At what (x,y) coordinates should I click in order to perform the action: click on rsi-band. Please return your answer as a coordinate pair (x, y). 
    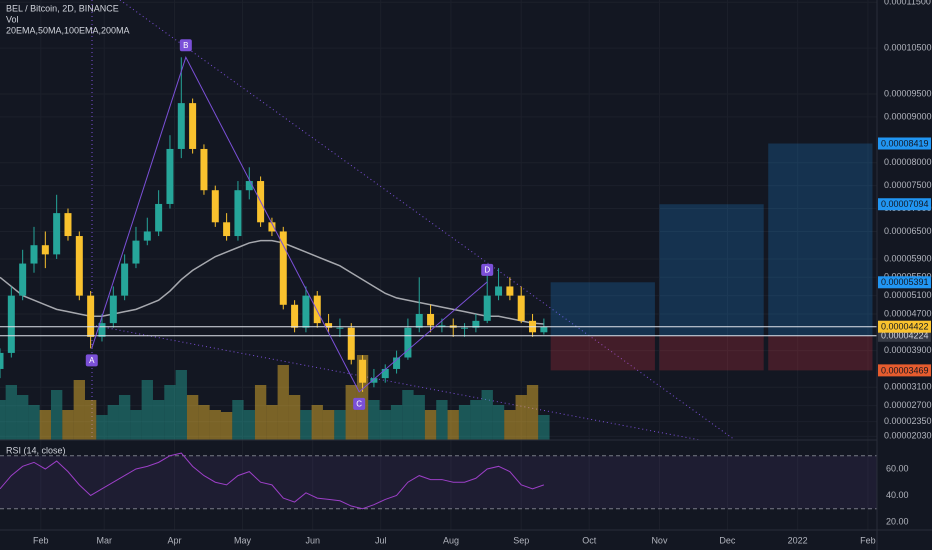
    Looking at the image, I should click on (438, 482).